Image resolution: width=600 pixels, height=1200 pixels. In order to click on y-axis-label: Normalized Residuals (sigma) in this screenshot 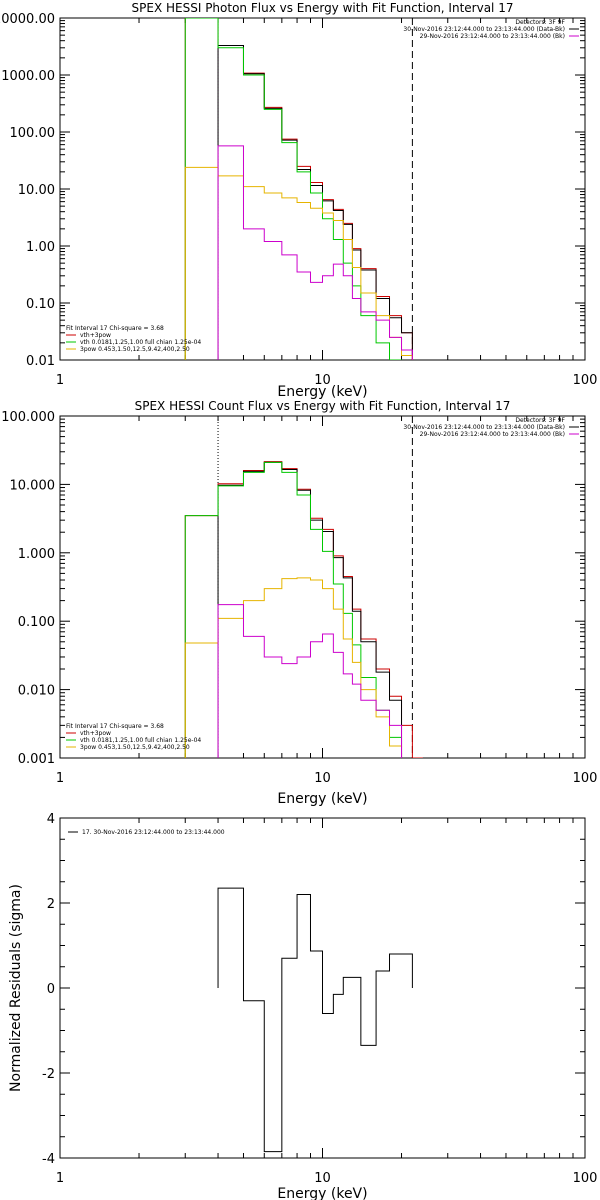, I will do `click(16, 988)`.